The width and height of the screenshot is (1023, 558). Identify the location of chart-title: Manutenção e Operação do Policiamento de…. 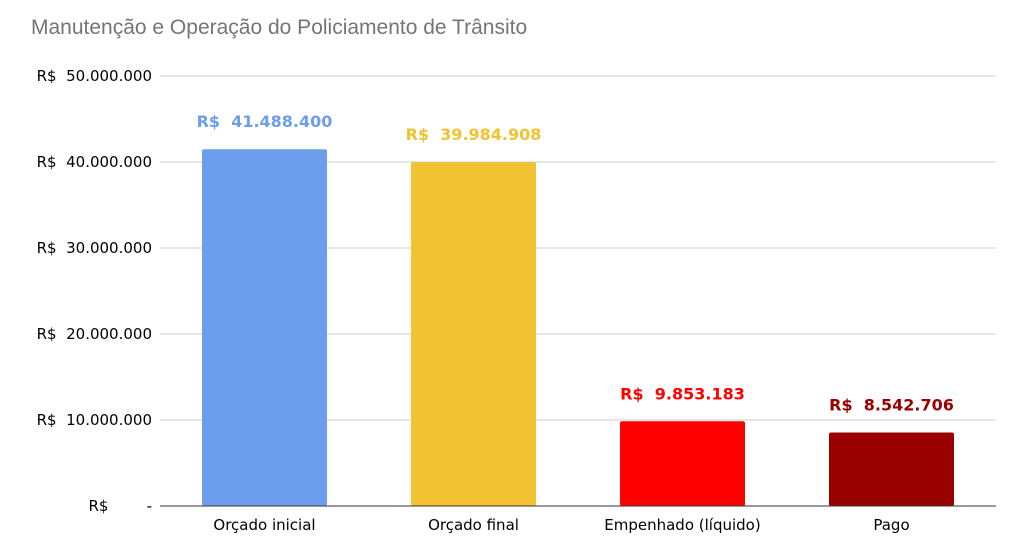
(279, 27).